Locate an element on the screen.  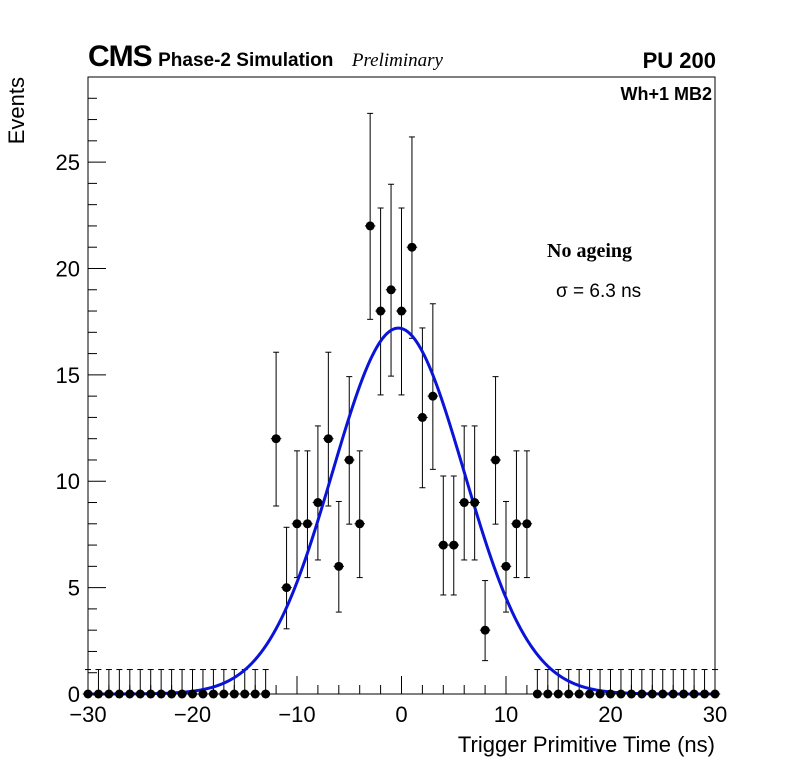
y-tick-label: 15 is located at coordinates (68, 375).